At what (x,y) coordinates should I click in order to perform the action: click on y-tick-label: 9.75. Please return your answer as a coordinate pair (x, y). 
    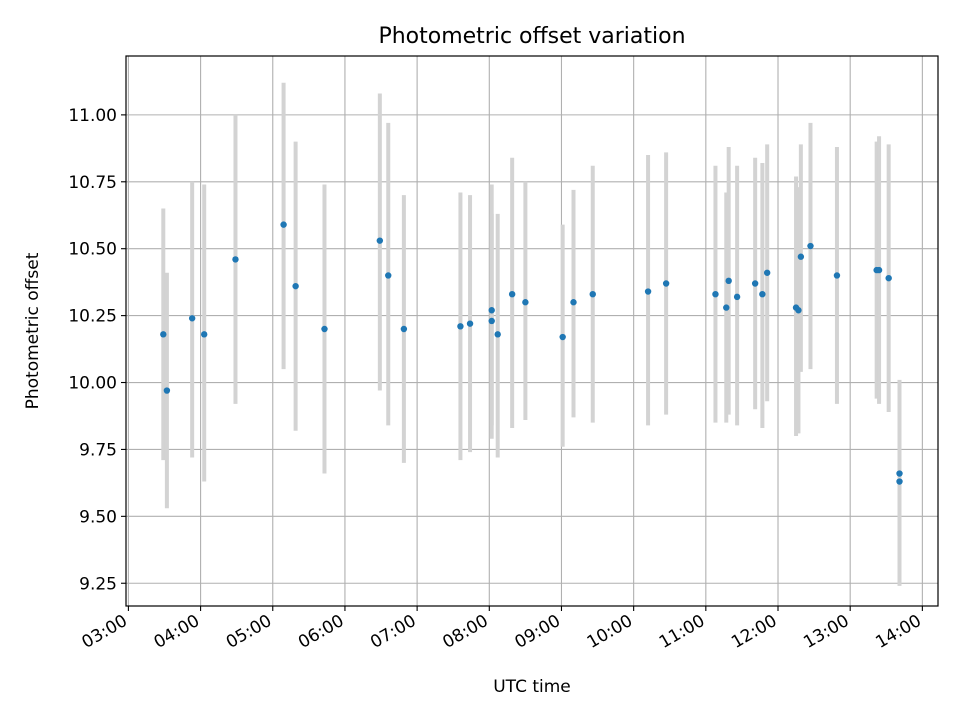
    Looking at the image, I should click on (98, 450).